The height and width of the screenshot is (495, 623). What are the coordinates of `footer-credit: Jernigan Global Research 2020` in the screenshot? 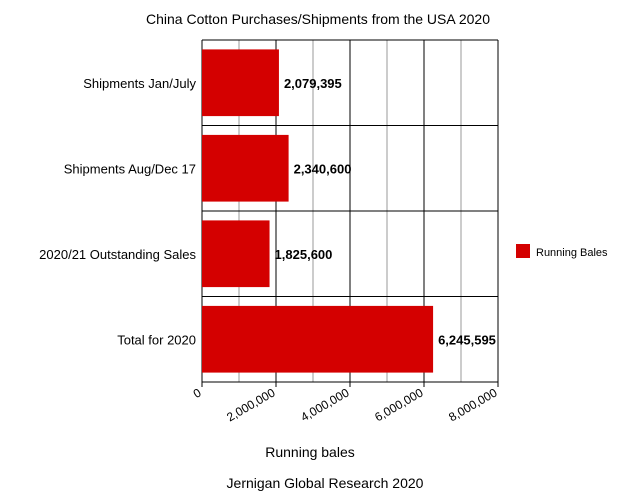 It's located at (325, 483).